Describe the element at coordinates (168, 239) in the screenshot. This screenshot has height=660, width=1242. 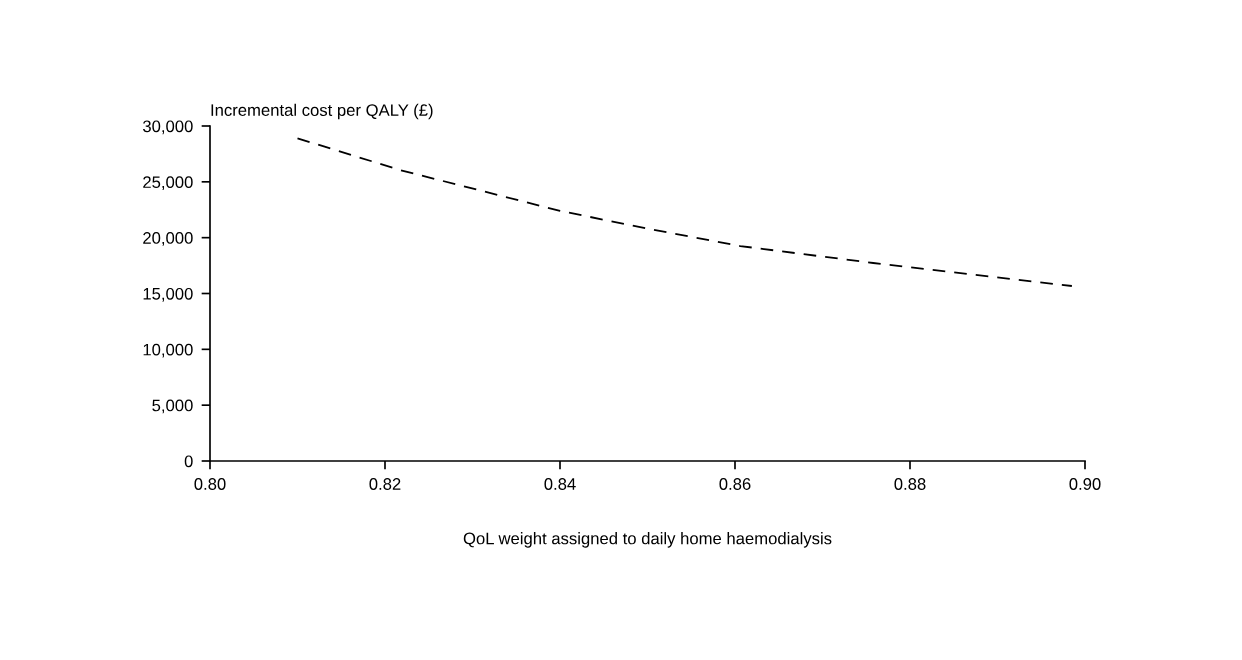
I see `y-tick-label: 20,000` at that location.